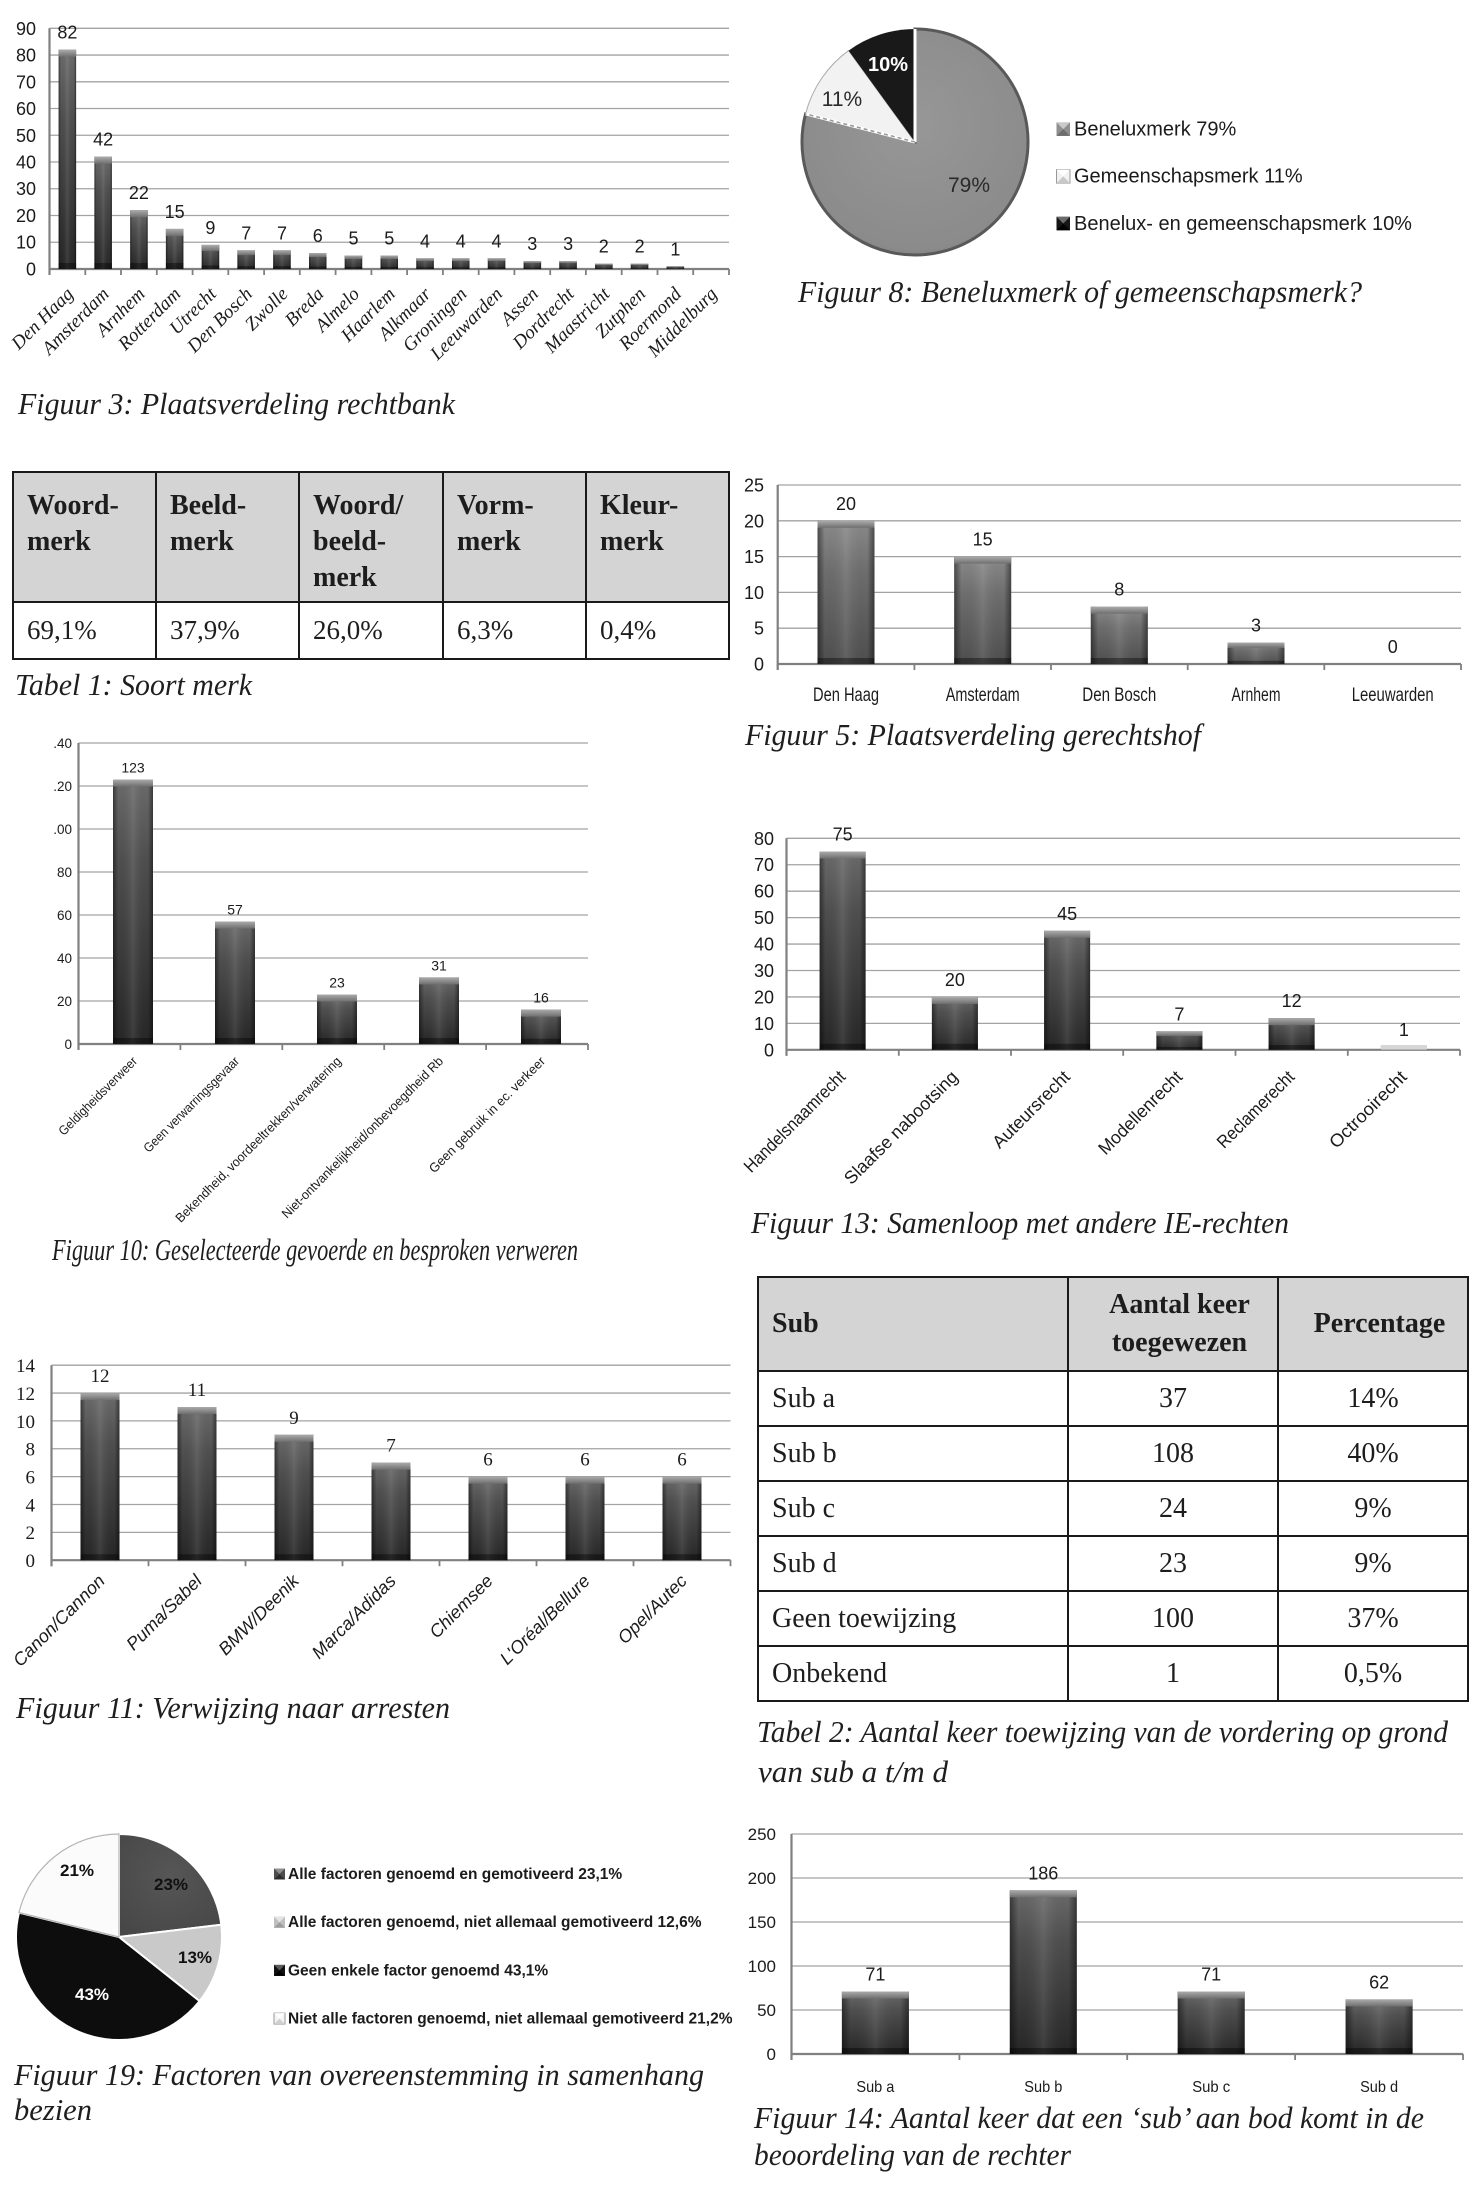 Image resolution: width=1484 pixels, height=2204 pixels. What do you see at coordinates (762, 1834) in the screenshot?
I see `svg-text: 250` at bounding box center [762, 1834].